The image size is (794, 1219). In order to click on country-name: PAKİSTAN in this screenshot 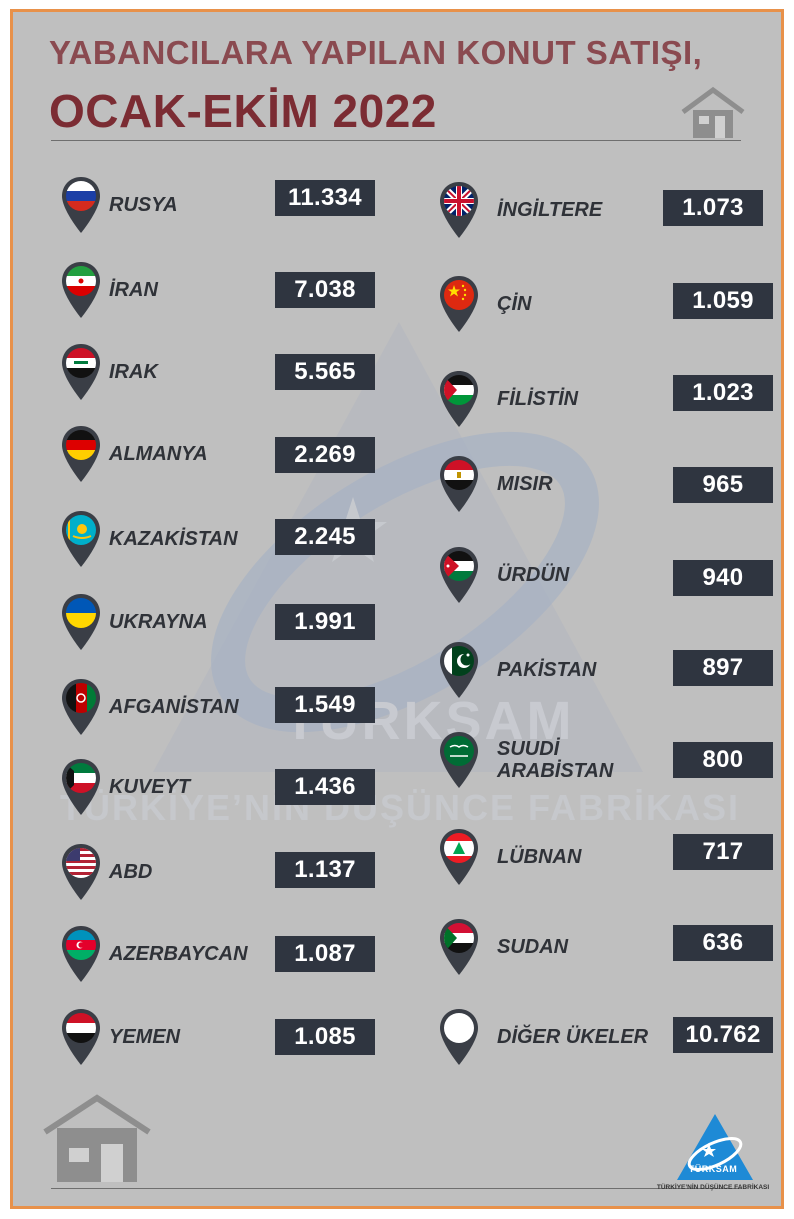, I will do `click(547, 670)`.